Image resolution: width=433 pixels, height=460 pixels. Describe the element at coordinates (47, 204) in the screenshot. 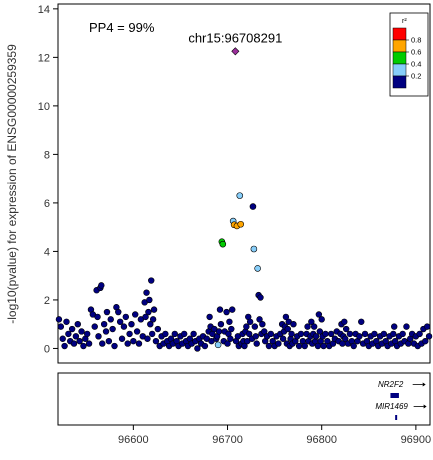

I see `y-tick-label: 6` at that location.